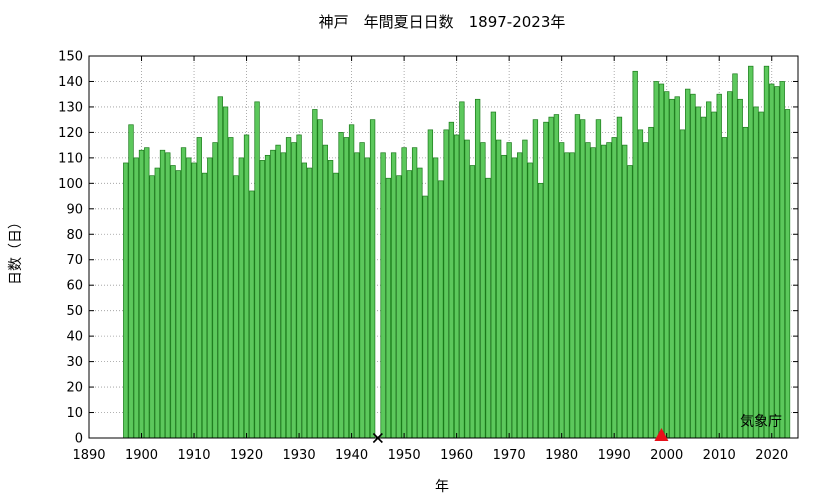 The height and width of the screenshot is (498, 833). Describe the element at coordinates (74, 311) in the screenshot. I see `y-tick-label: 50` at that location.